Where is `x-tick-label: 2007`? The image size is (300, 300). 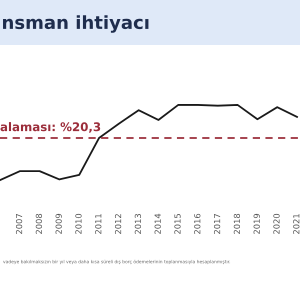 x-tick-label: 2007 is located at coordinates (19, 224).